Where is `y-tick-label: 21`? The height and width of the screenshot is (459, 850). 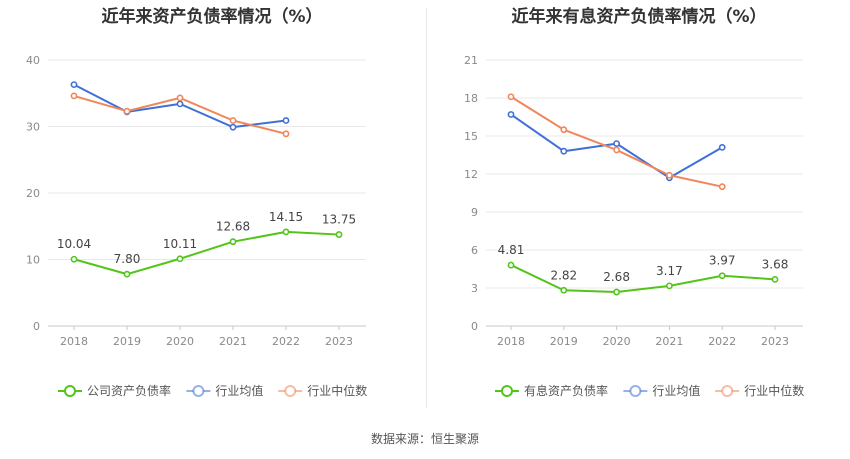
y-tick-label: 21 is located at coordinates (471, 60).